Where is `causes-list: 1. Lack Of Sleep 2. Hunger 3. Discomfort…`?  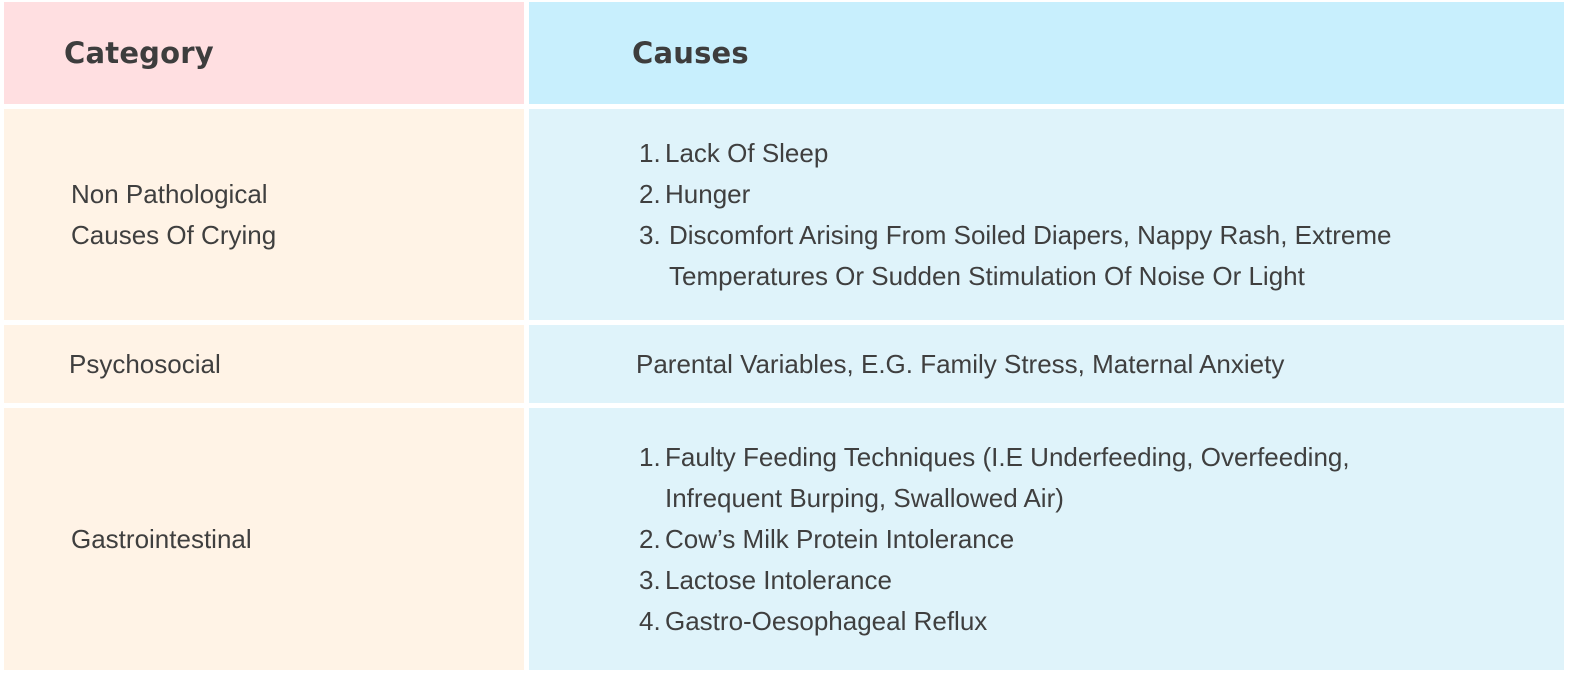 causes-list: 1. Lack Of Sleep 2. Hunger 3. Discomfort… is located at coordinates (1101, 215).